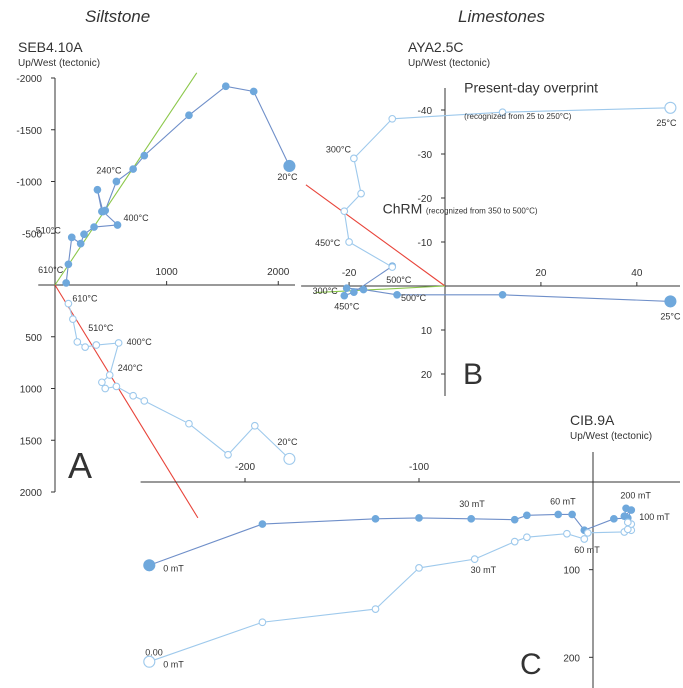 The width and height of the screenshot is (683, 688). I want to click on y-tick-label: 10, so click(427, 331).